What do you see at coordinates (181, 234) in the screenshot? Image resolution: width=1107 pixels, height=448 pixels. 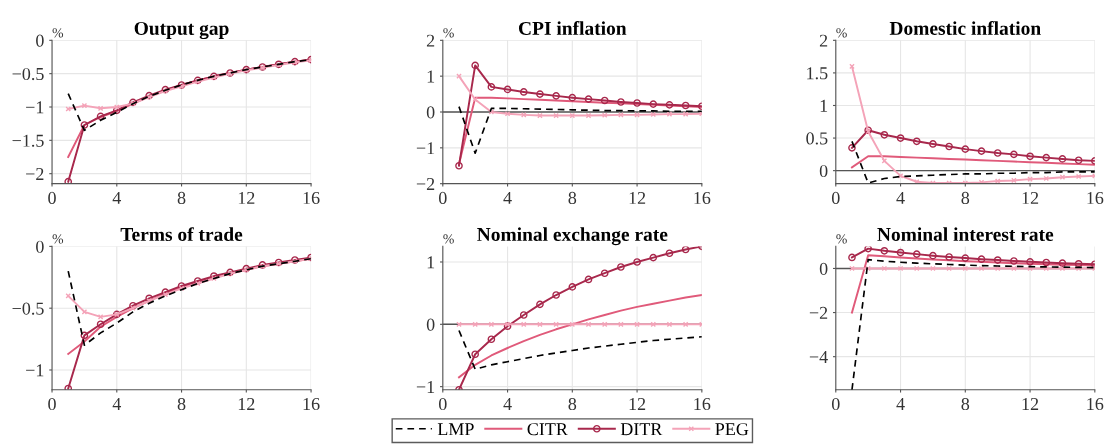 I see `chart-title: Terms of trade` at bounding box center [181, 234].